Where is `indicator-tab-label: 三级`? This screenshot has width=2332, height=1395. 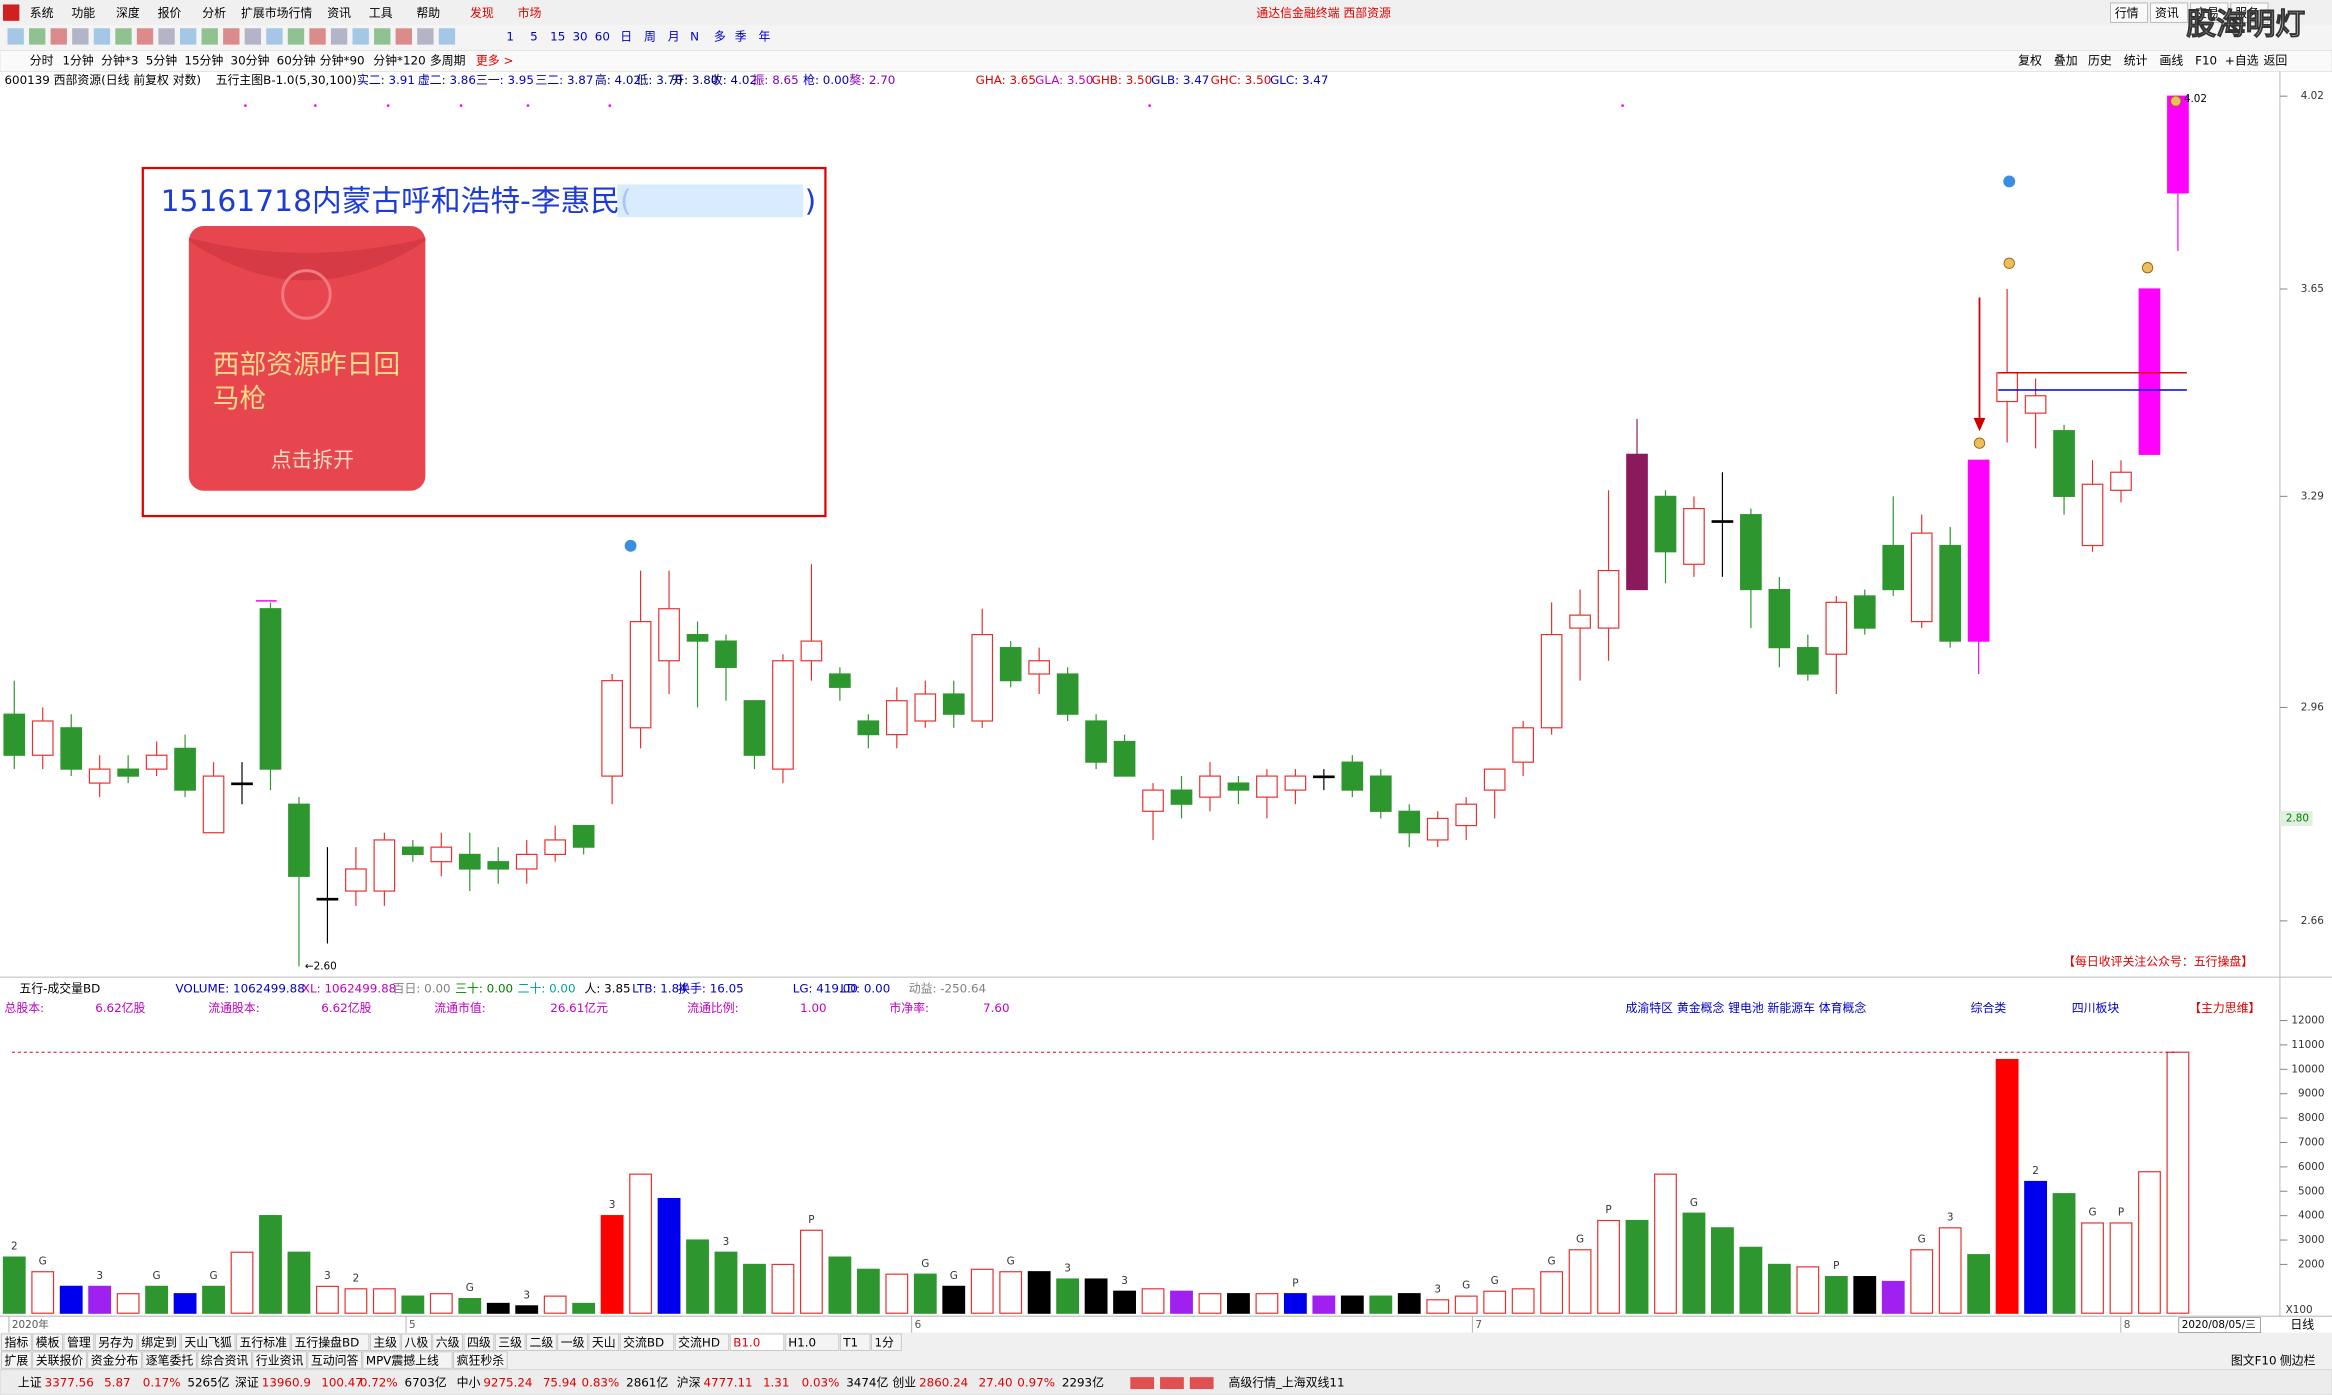
indicator-tab-label: 三级 is located at coordinates (510, 1342).